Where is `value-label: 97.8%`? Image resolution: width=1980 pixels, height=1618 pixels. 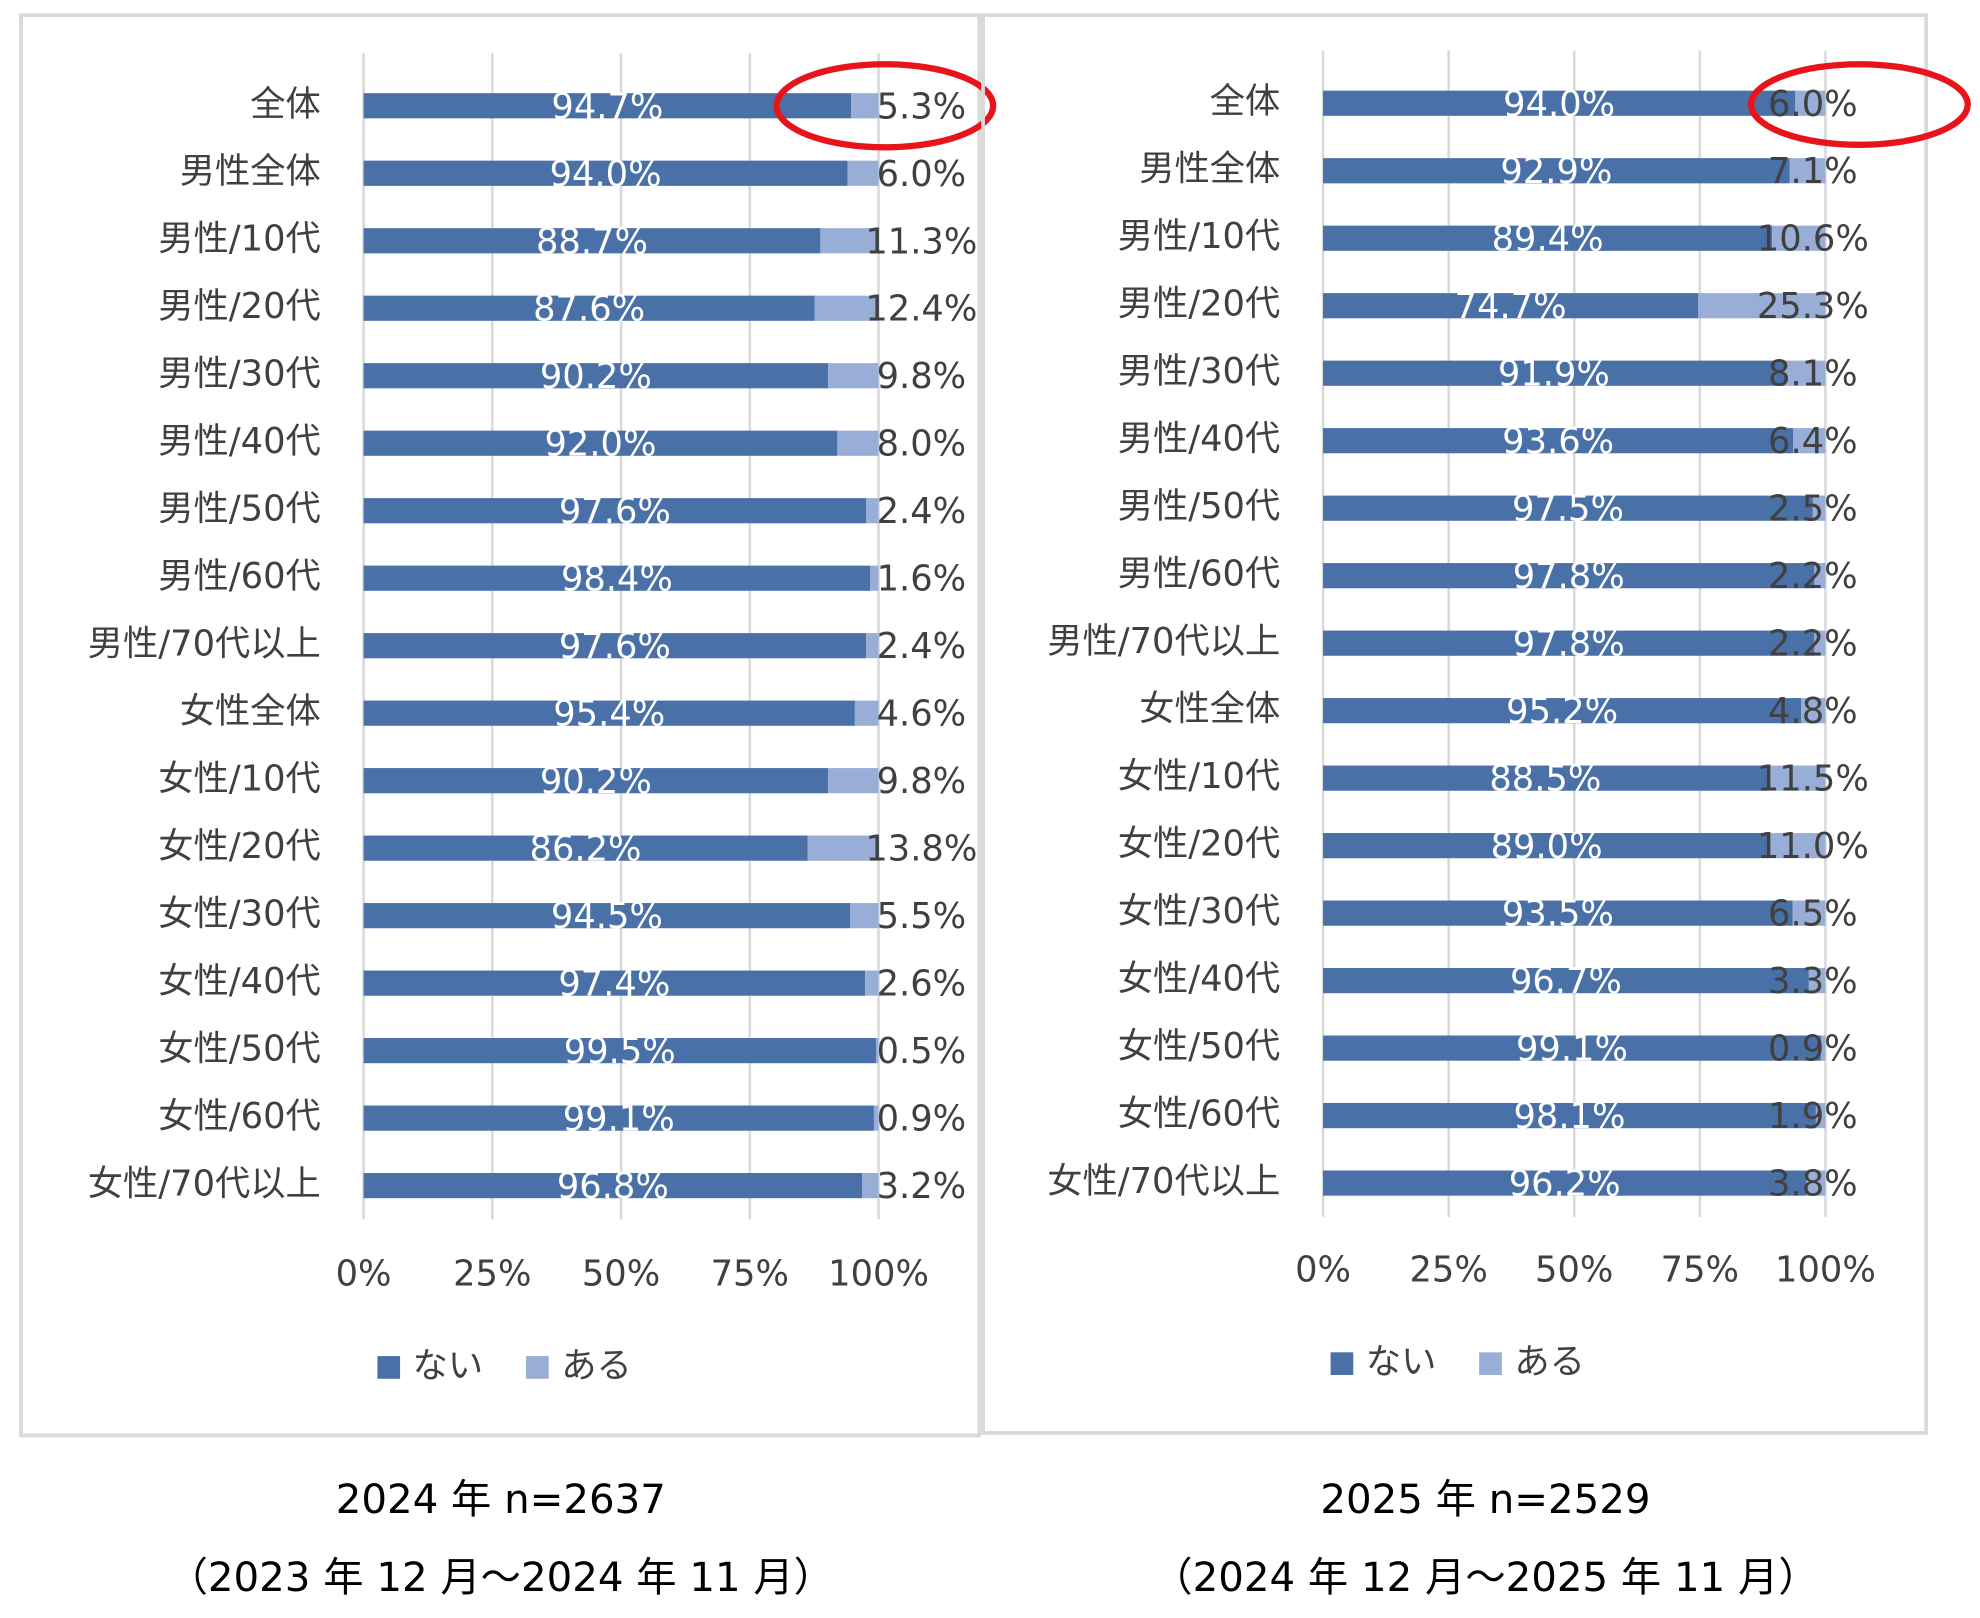 value-label: 97.8% is located at coordinates (1569, 644).